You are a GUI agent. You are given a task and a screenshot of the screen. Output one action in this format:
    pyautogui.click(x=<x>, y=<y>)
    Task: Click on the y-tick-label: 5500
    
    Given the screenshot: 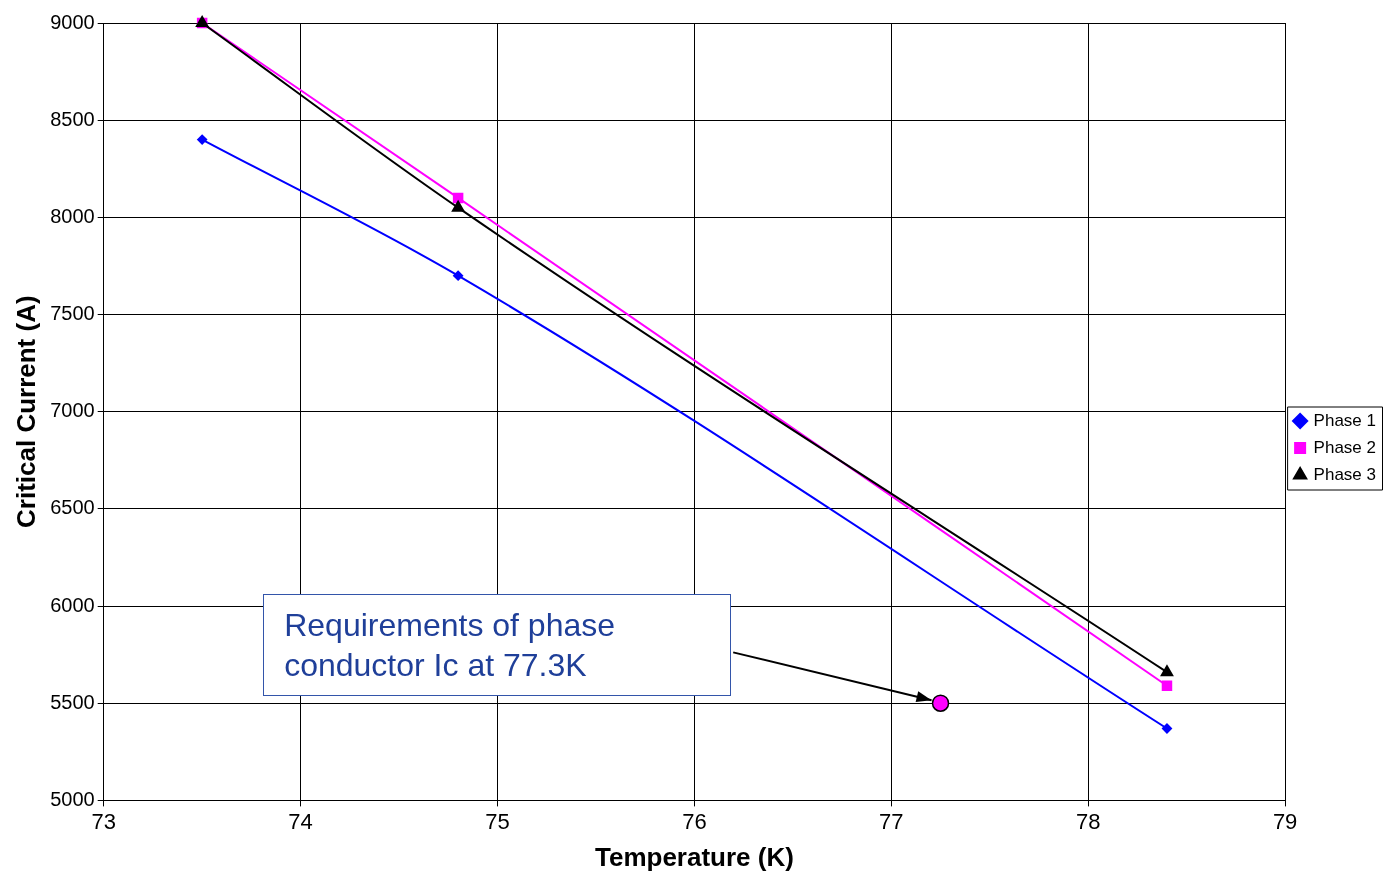 What is the action you would take?
    pyautogui.click(x=72, y=701)
    